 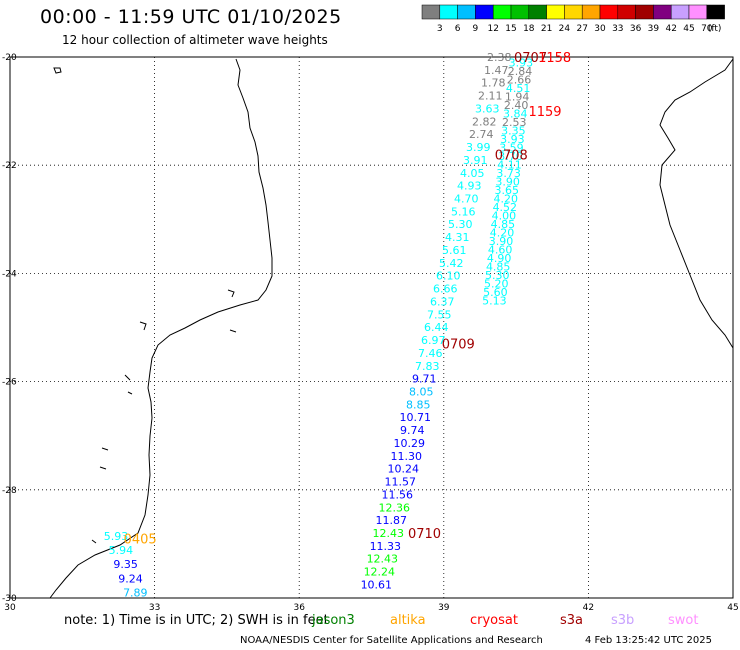 What do you see at coordinates (496, 283) in the screenshot?
I see `wave-height-label: 5.20` at bounding box center [496, 283].